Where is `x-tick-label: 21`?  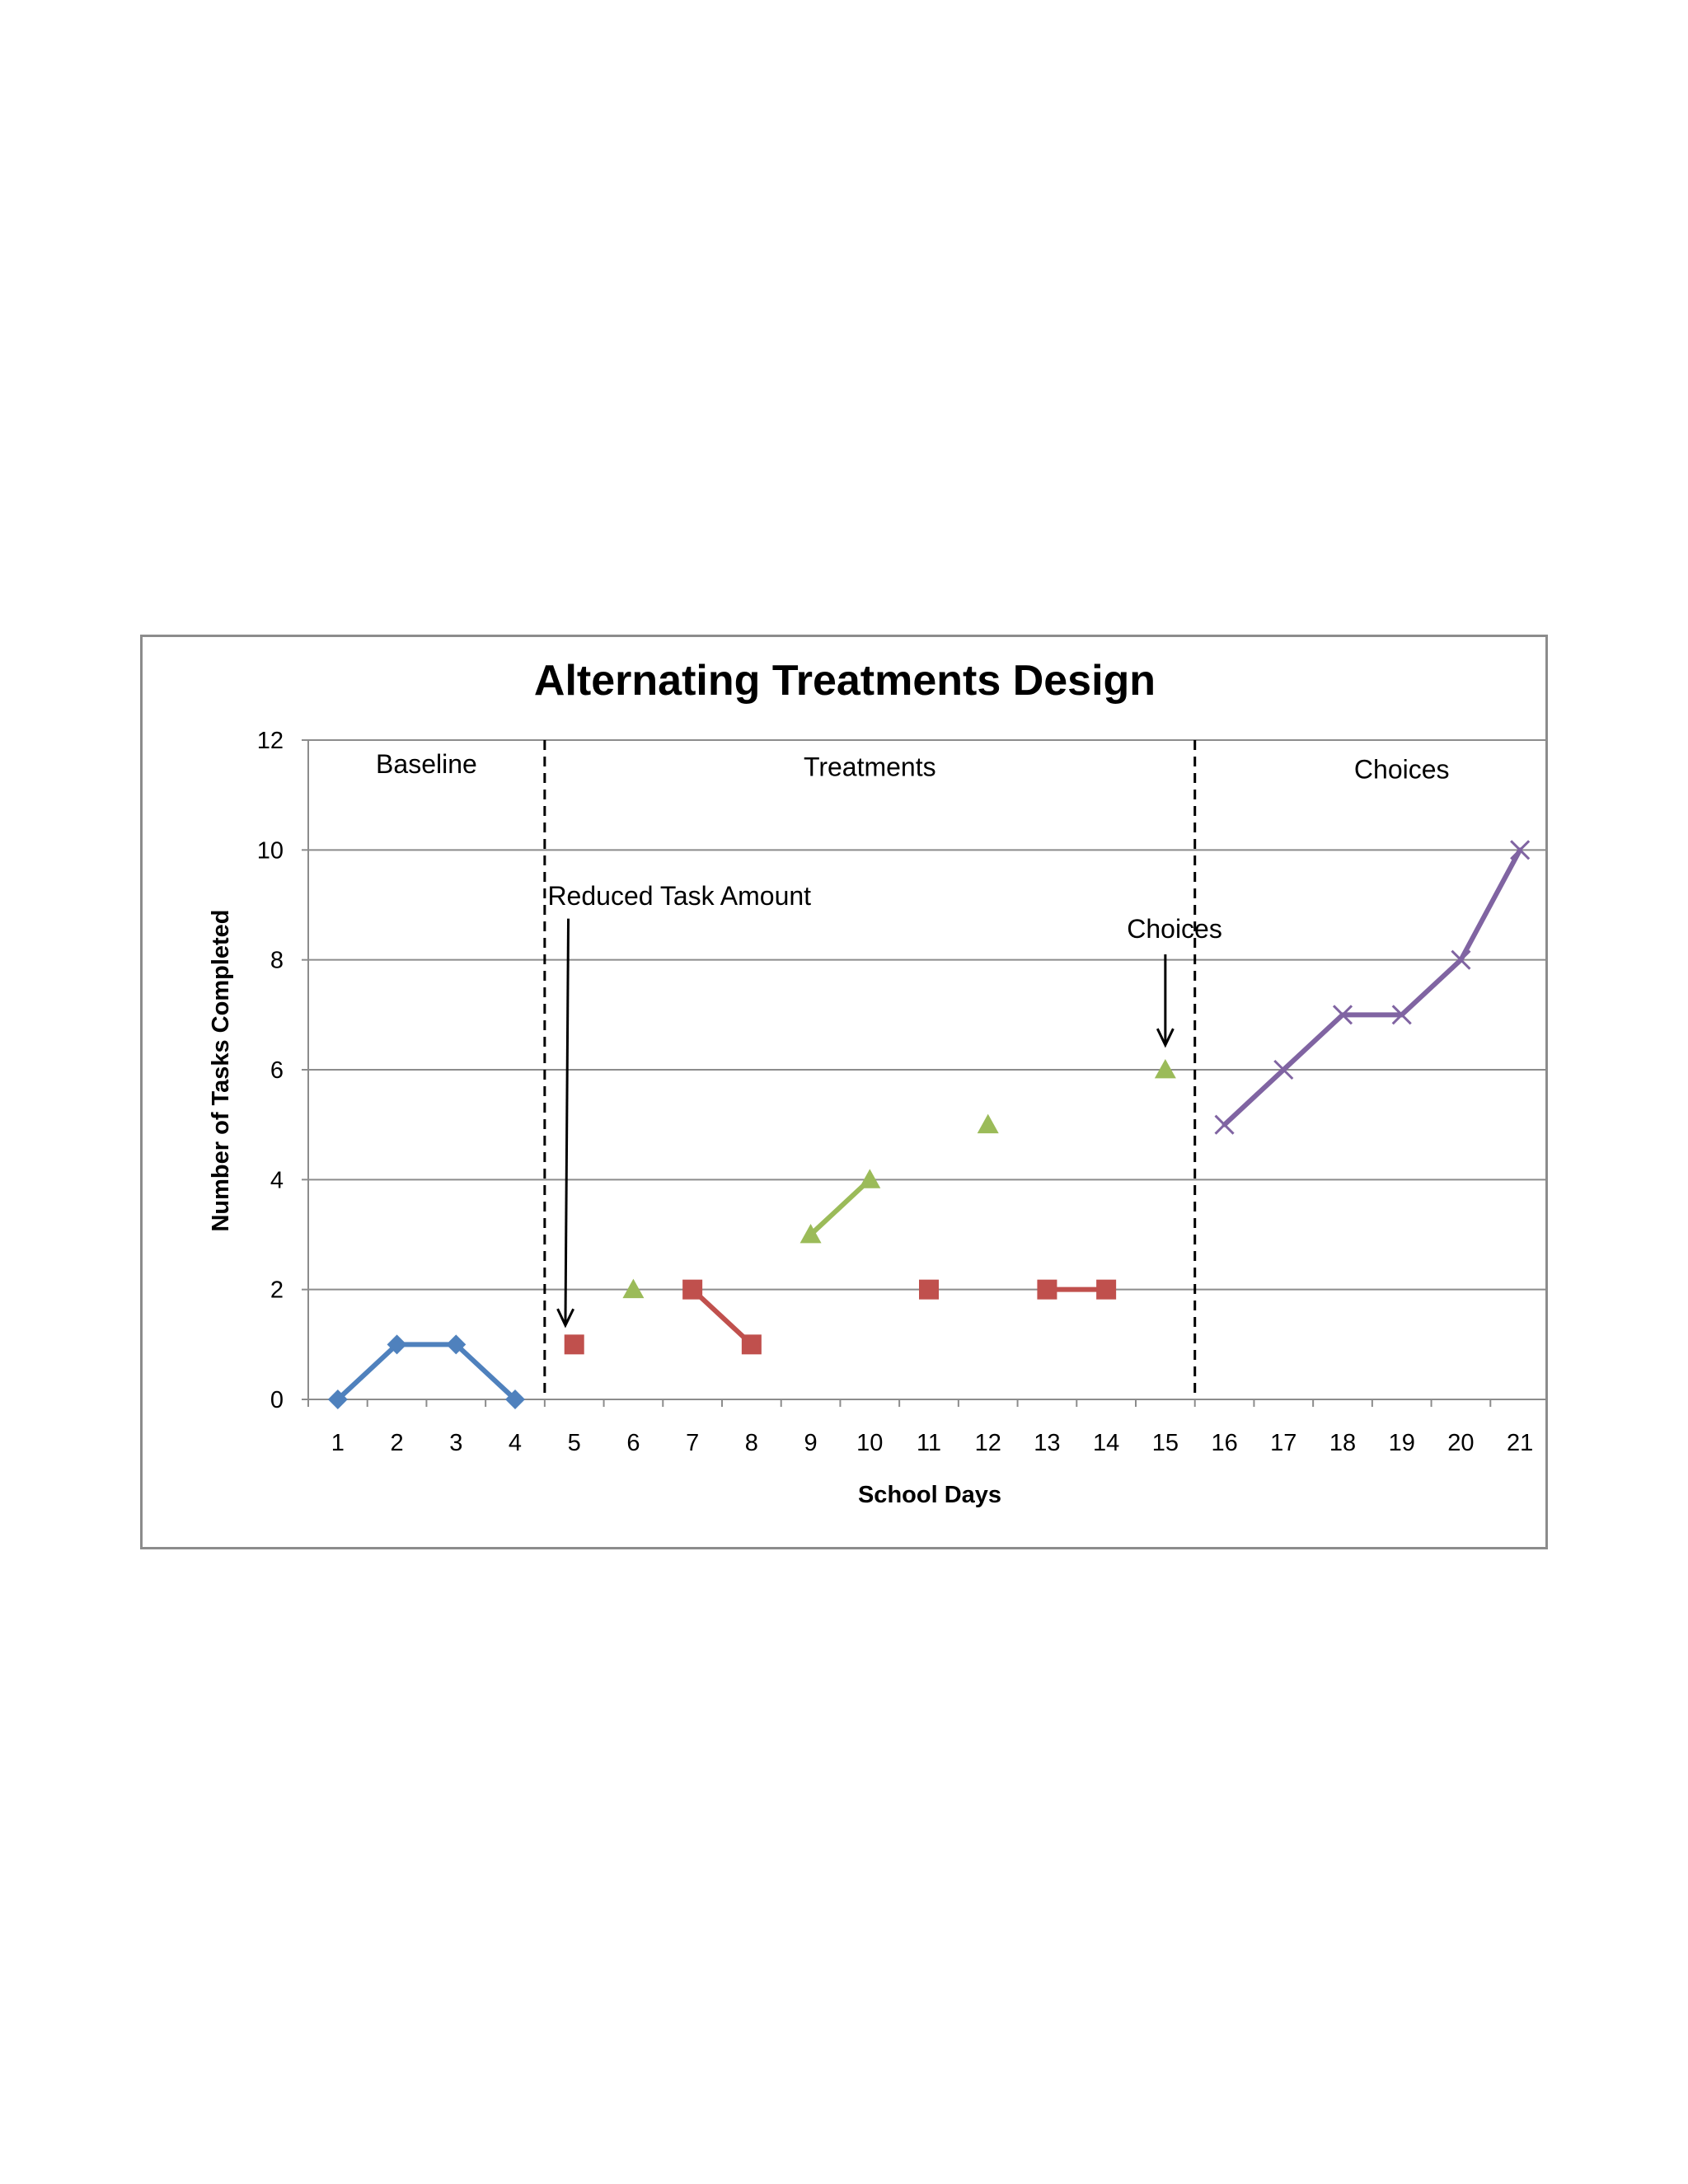 x-tick-label: 21 is located at coordinates (1520, 1443).